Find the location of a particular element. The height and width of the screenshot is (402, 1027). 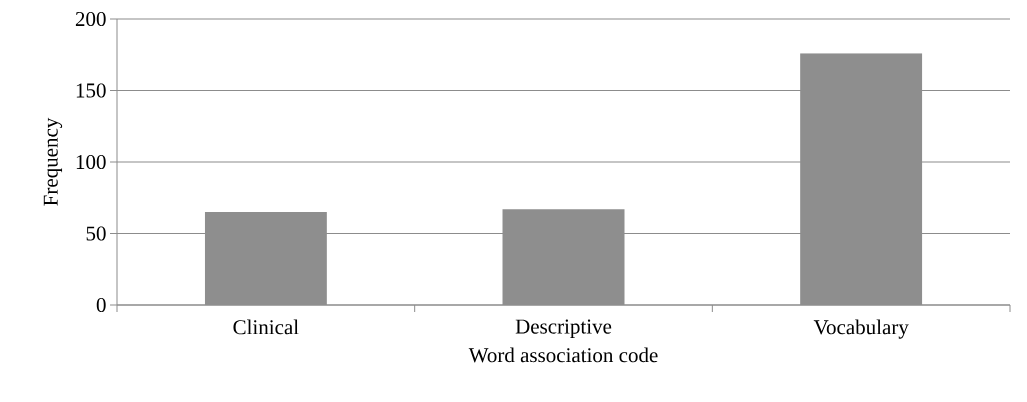

y-axis-title: Frequency is located at coordinates (53, 161).